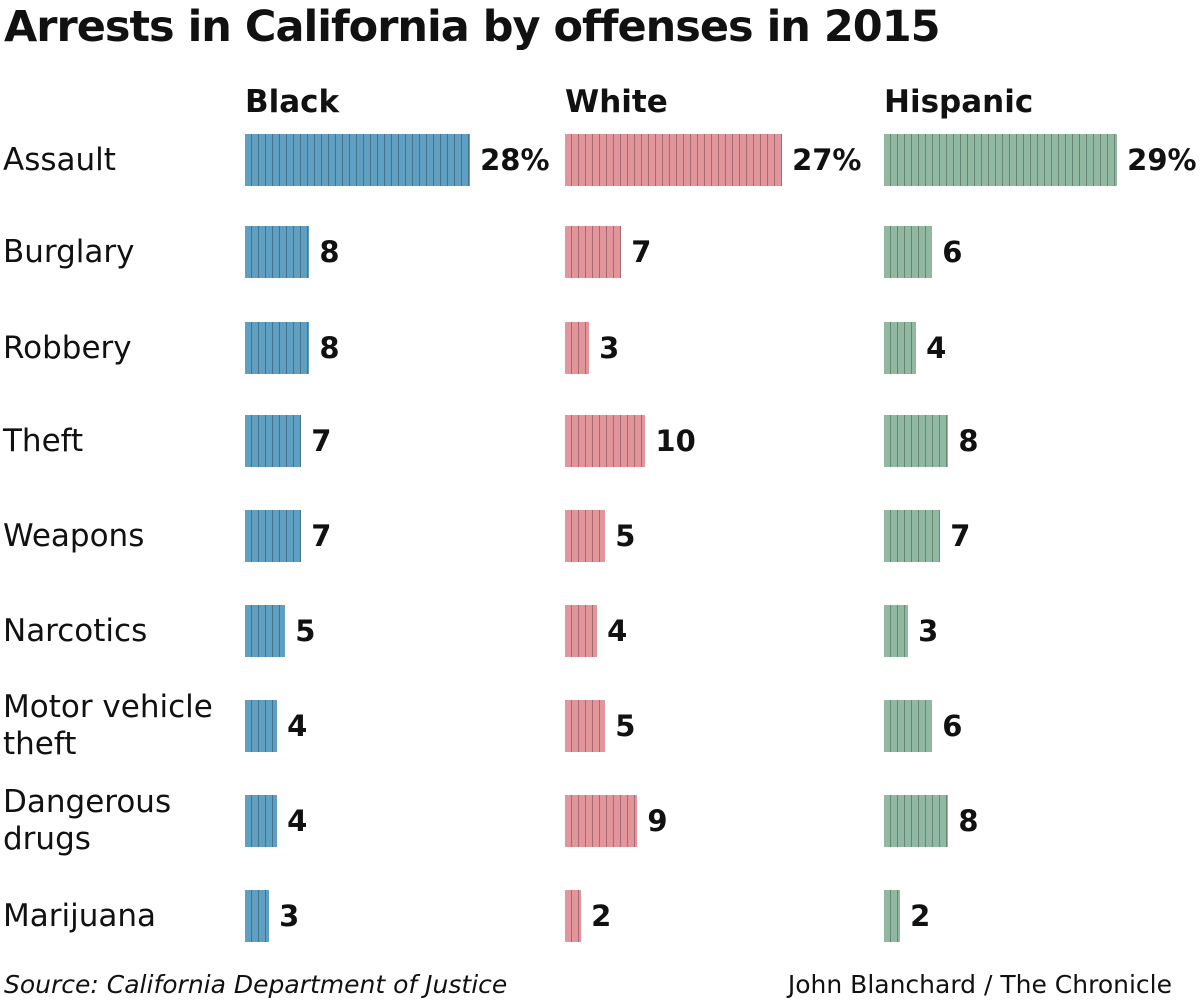  I want to click on value-label: 29%, so click(1162, 160).